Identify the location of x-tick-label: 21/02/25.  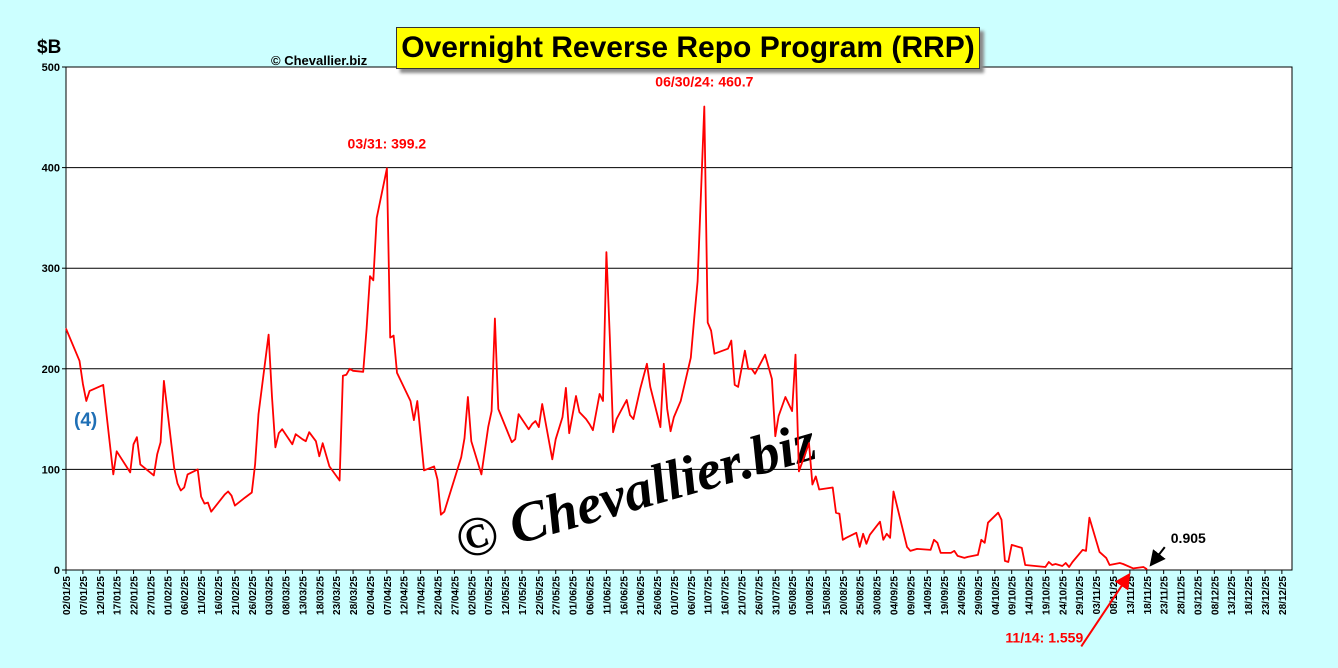
(236, 595).